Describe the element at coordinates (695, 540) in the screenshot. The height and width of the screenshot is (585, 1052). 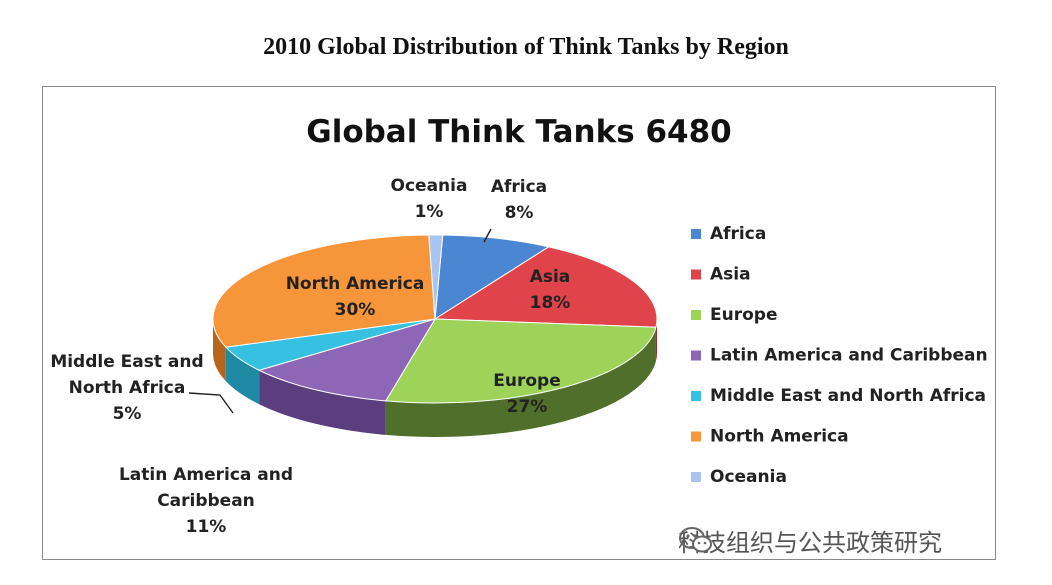
I see `chat-bubbles-icon` at that location.